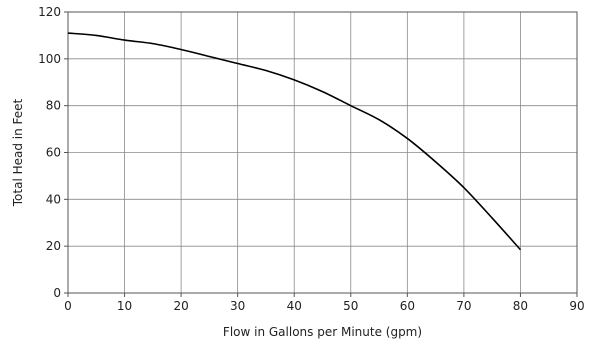 Image resolution: width=589 pixels, height=343 pixels. Describe the element at coordinates (322, 332) in the screenshot. I see `x-axis-label: Flow in Gallons per Minute (gpm)` at that location.